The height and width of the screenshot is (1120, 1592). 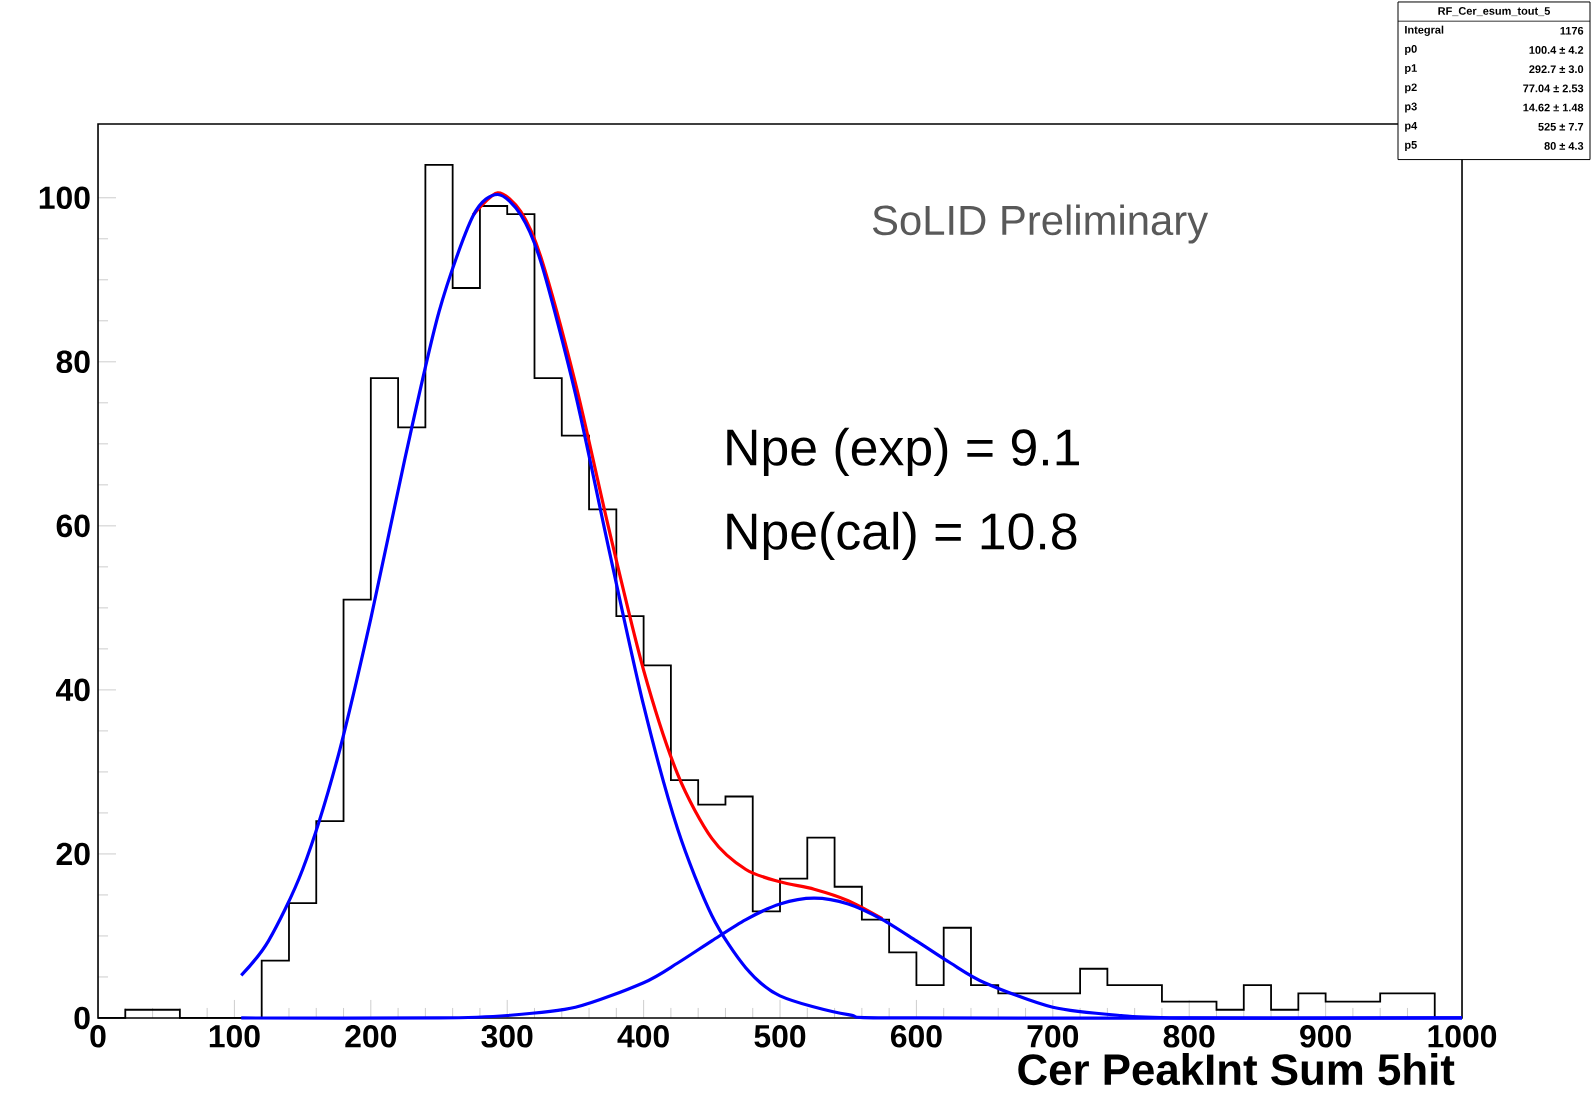 I want to click on y-tick-label: 0, so click(x=82, y=1018).